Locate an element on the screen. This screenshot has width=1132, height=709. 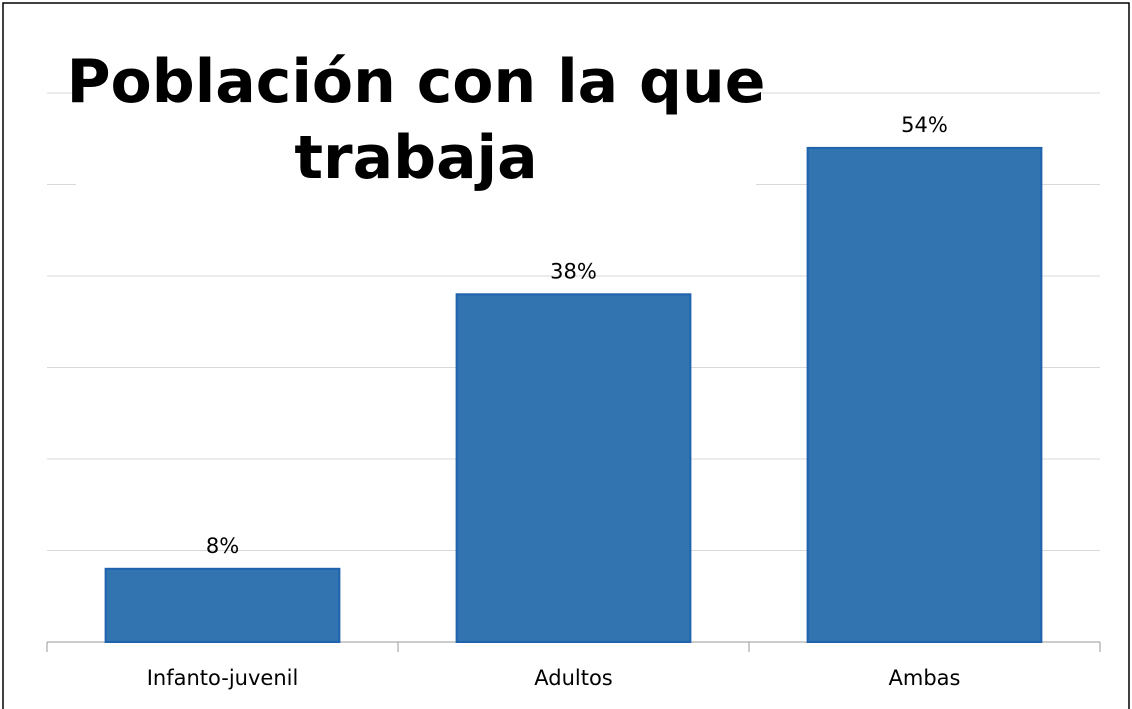
x-tick-label: Ambas is located at coordinates (925, 678).